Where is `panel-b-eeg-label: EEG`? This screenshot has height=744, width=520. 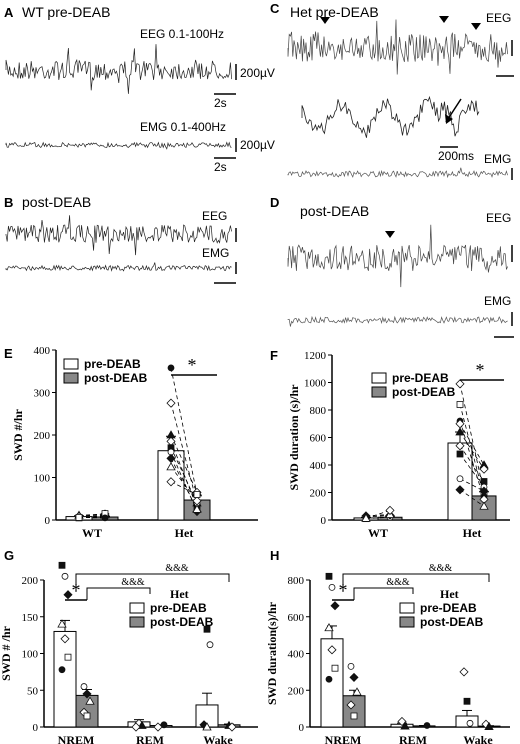 panel-b-eeg-label: EEG is located at coordinates (214, 216).